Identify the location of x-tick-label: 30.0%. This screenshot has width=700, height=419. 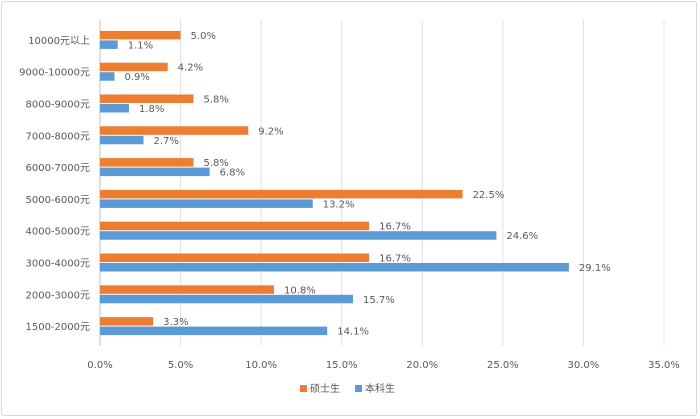
(584, 365).